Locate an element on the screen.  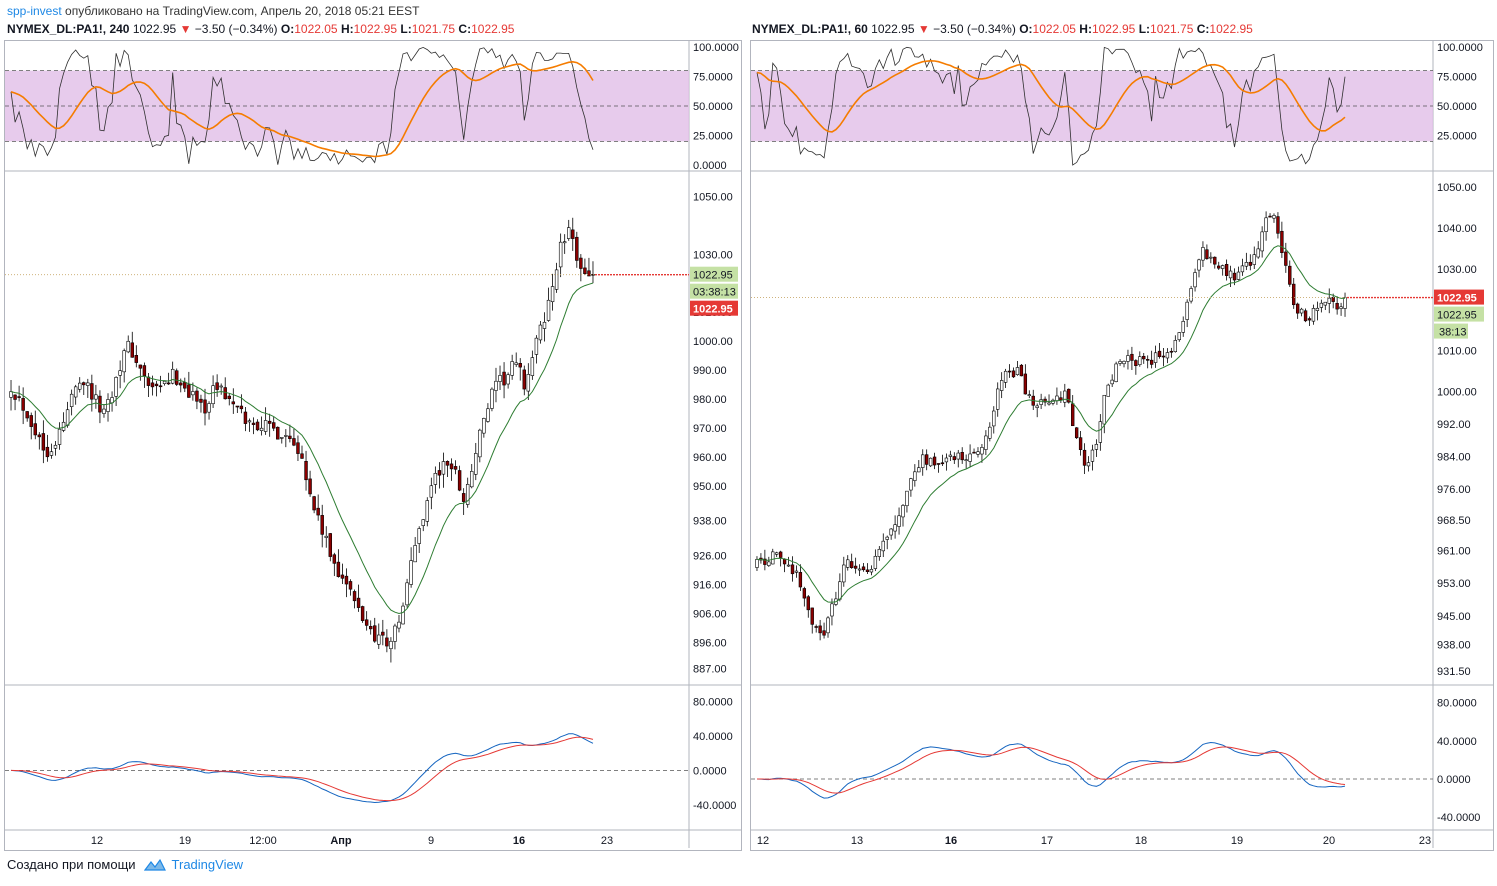
time-tick-label: 19 is located at coordinates (1237, 841).